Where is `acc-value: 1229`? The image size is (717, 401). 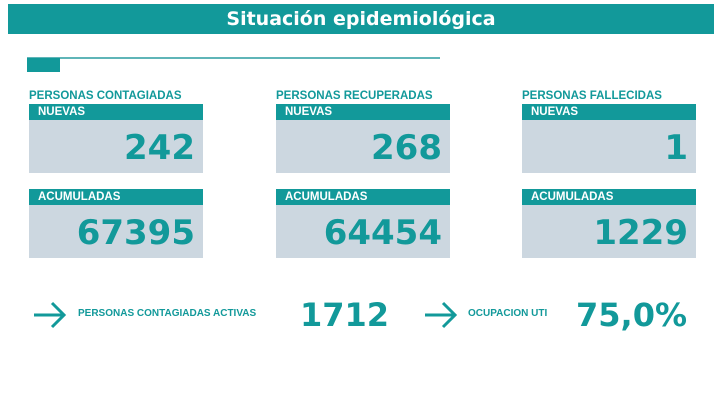 acc-value: 1229 is located at coordinates (609, 231).